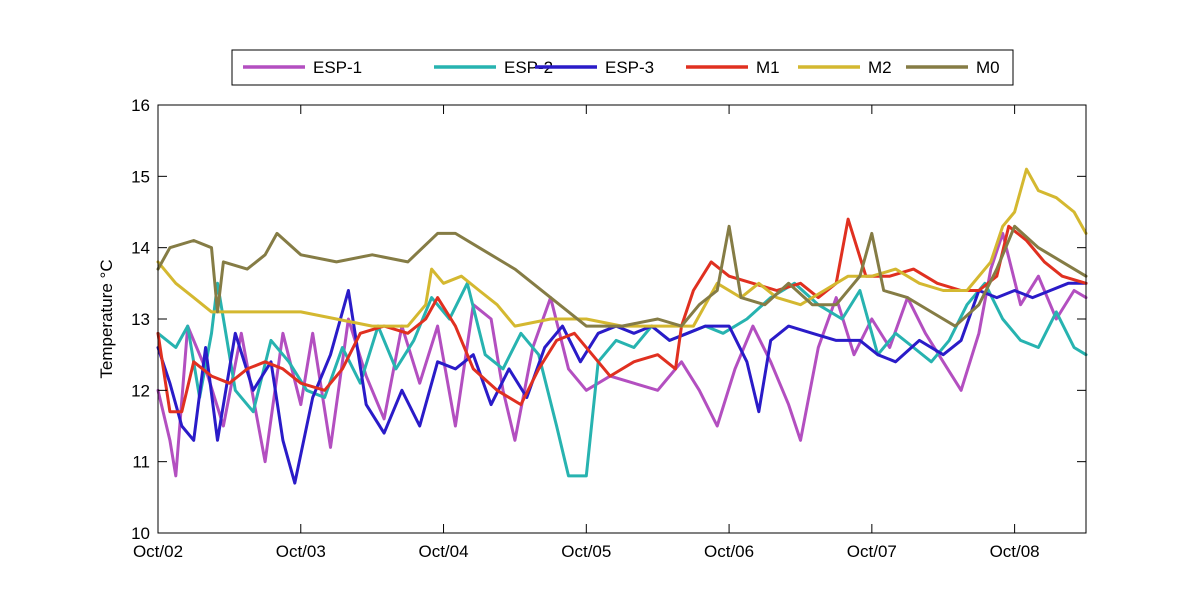 The image size is (1200, 600). I want to click on legend-item-m1: M1, so click(733, 67).